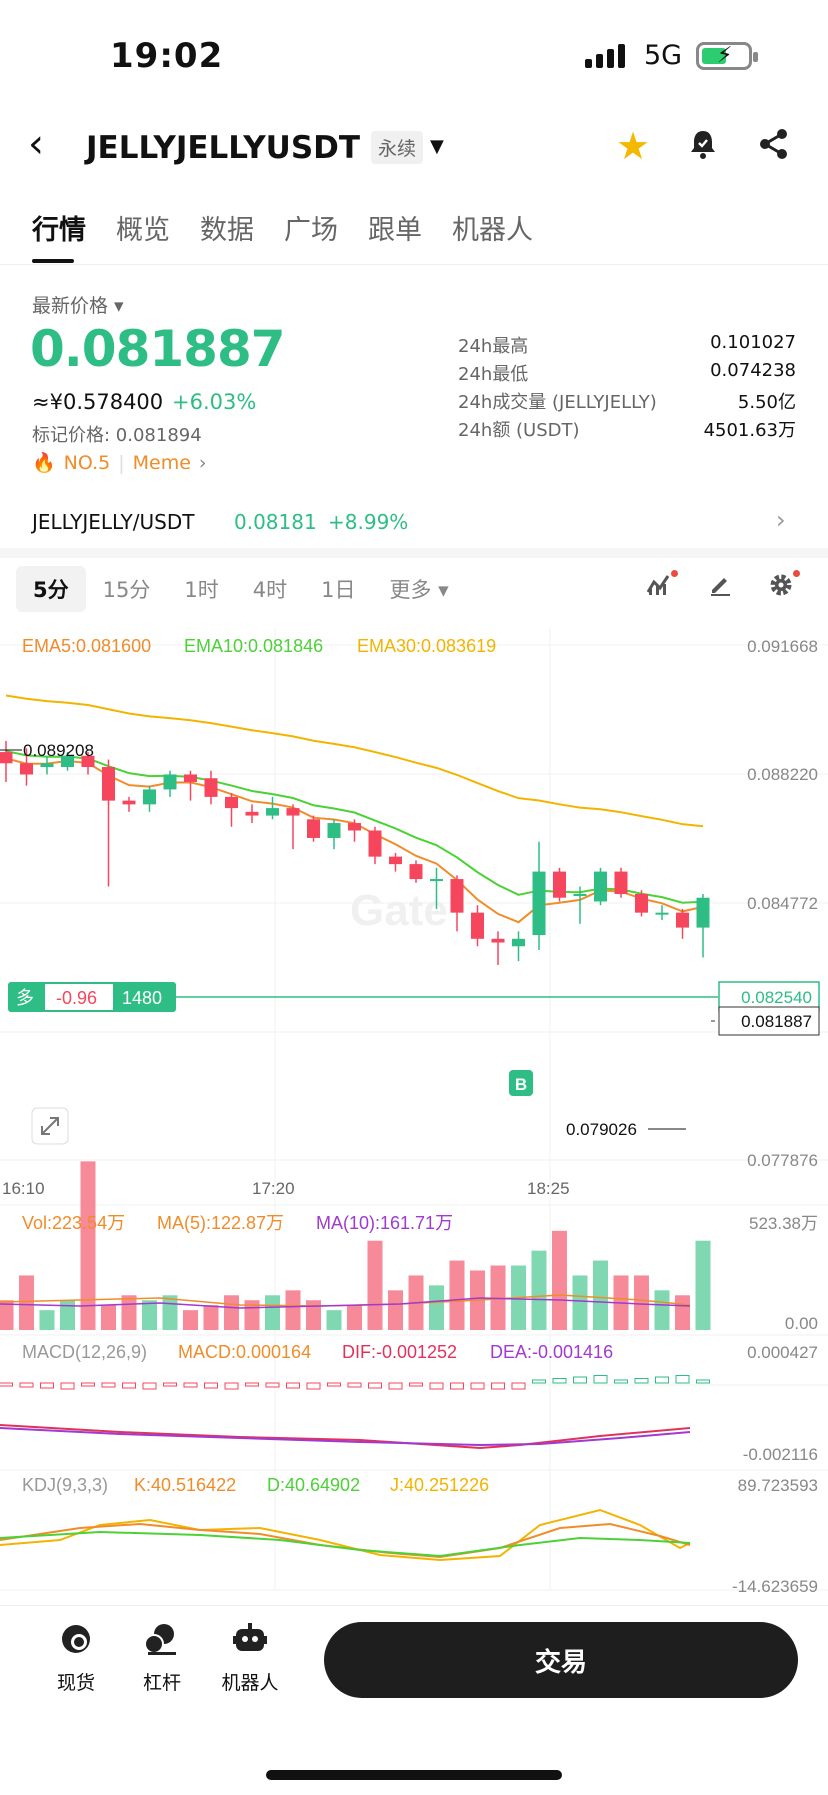 Image resolution: width=828 pixels, height=1795 pixels. What do you see at coordinates (769, 996) in the screenshot?
I see `entry-price-box` at bounding box center [769, 996].